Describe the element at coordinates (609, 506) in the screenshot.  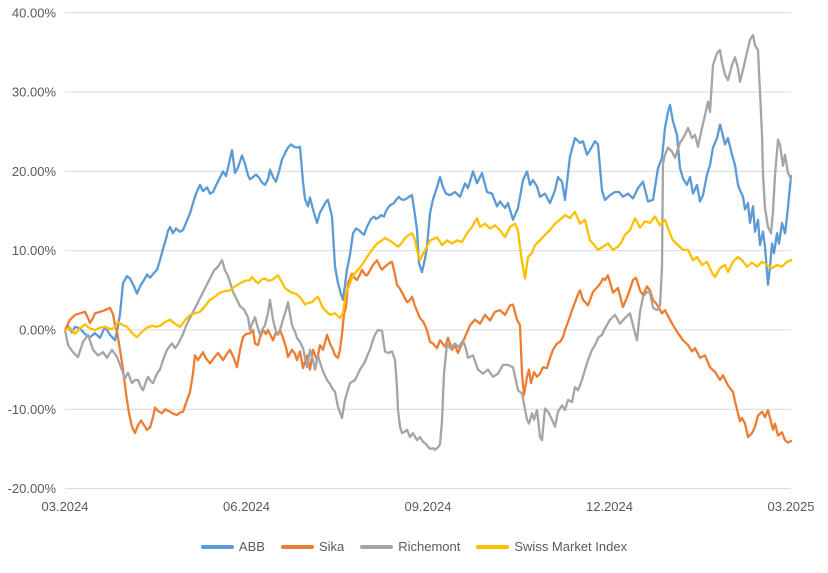
I see `x-axis-label: 12.2024` at that location.